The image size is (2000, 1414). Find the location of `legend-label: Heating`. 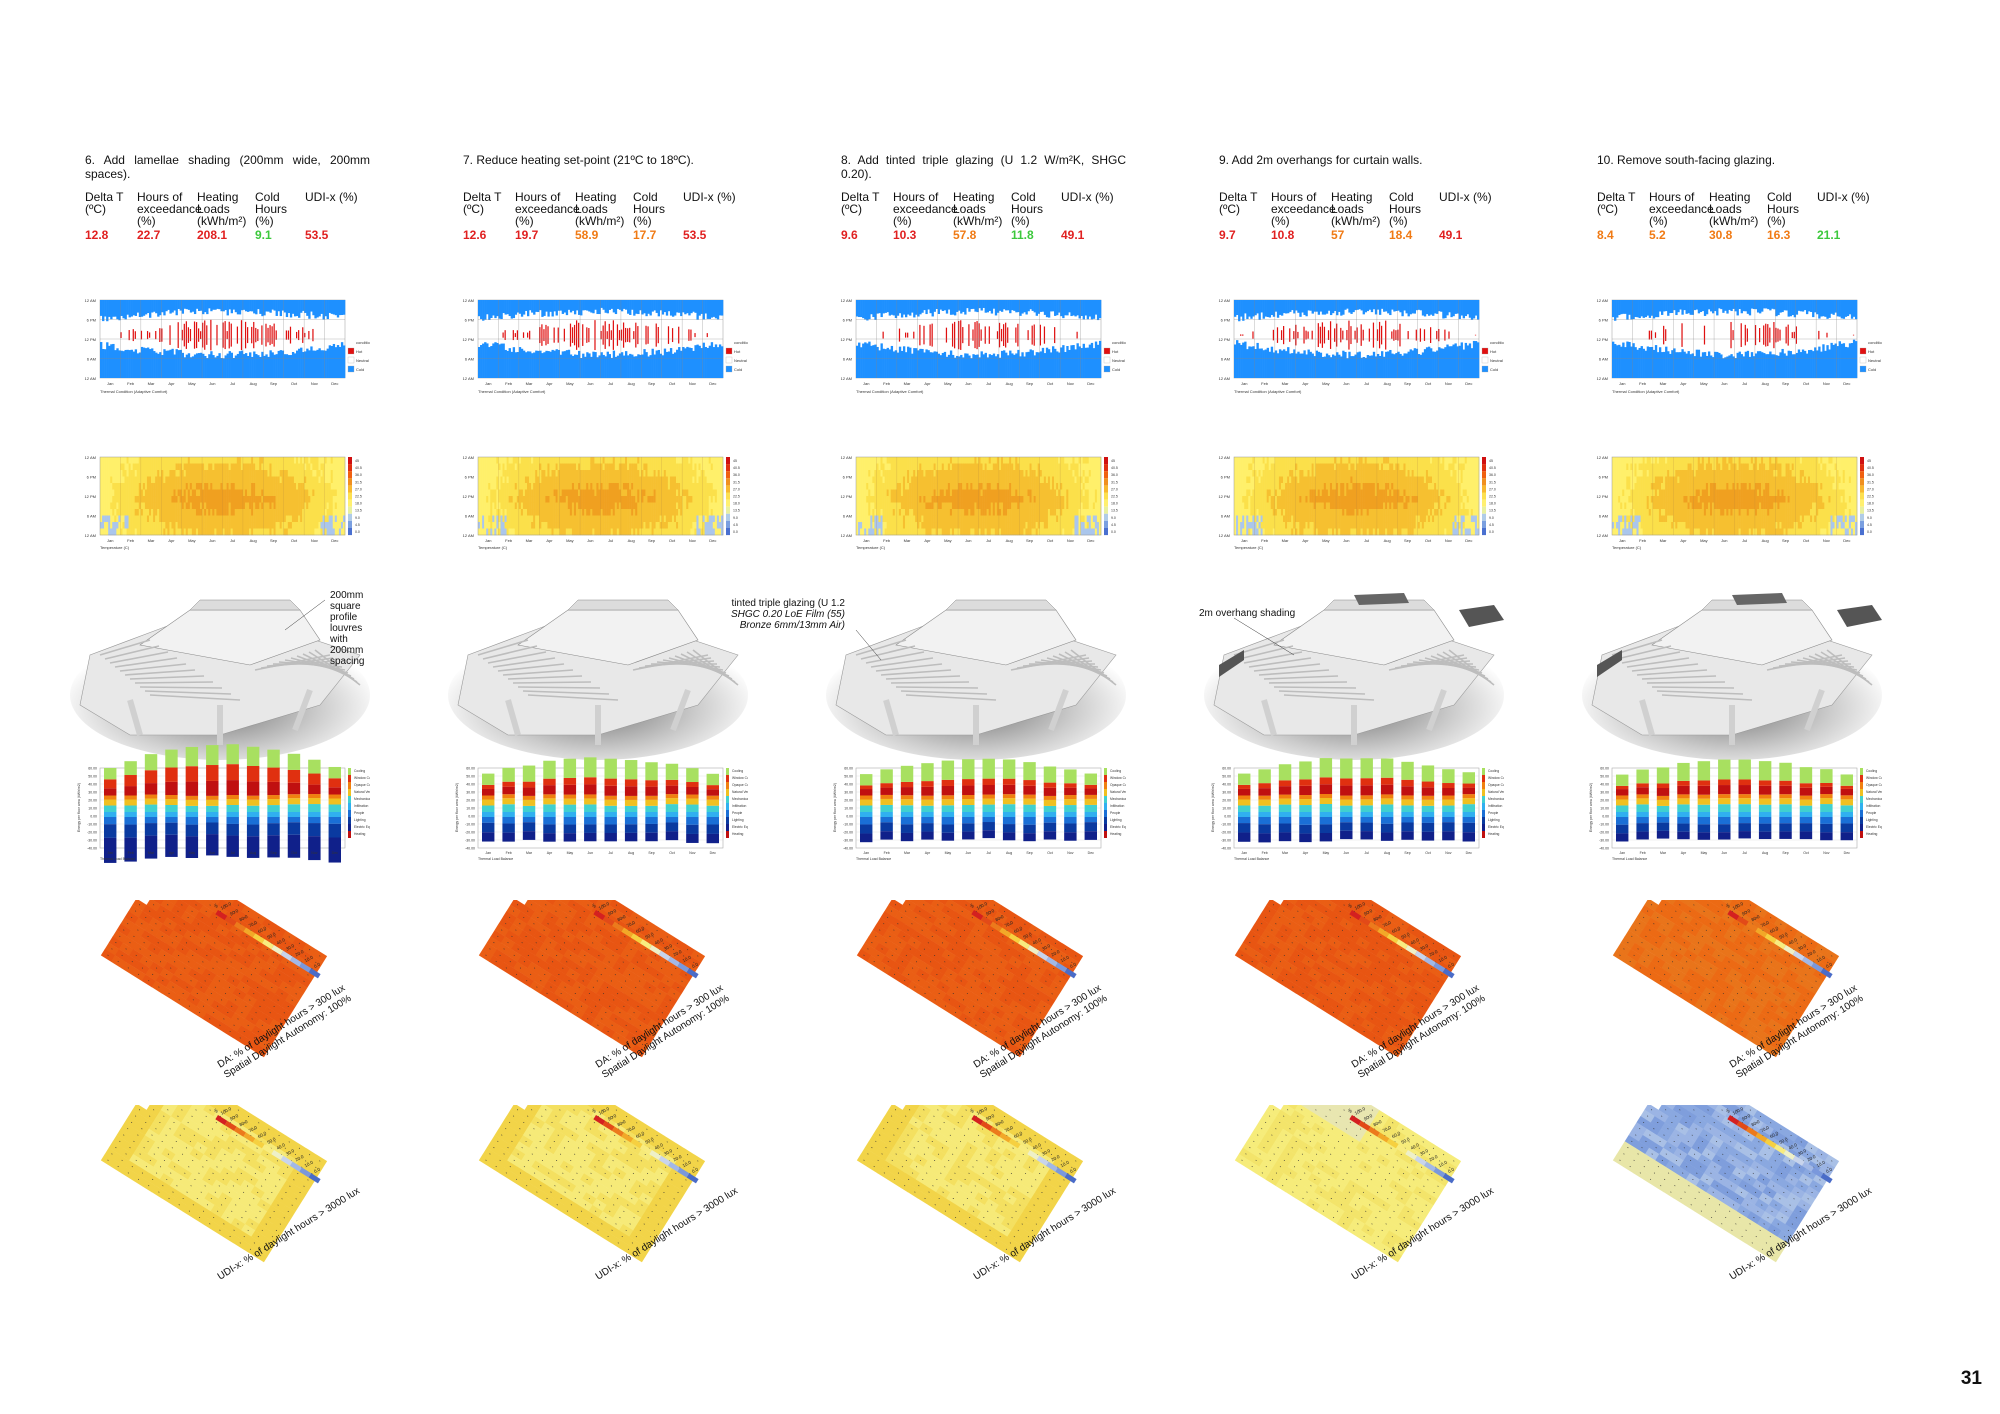

legend-label: Heating is located at coordinates (1872, 834).